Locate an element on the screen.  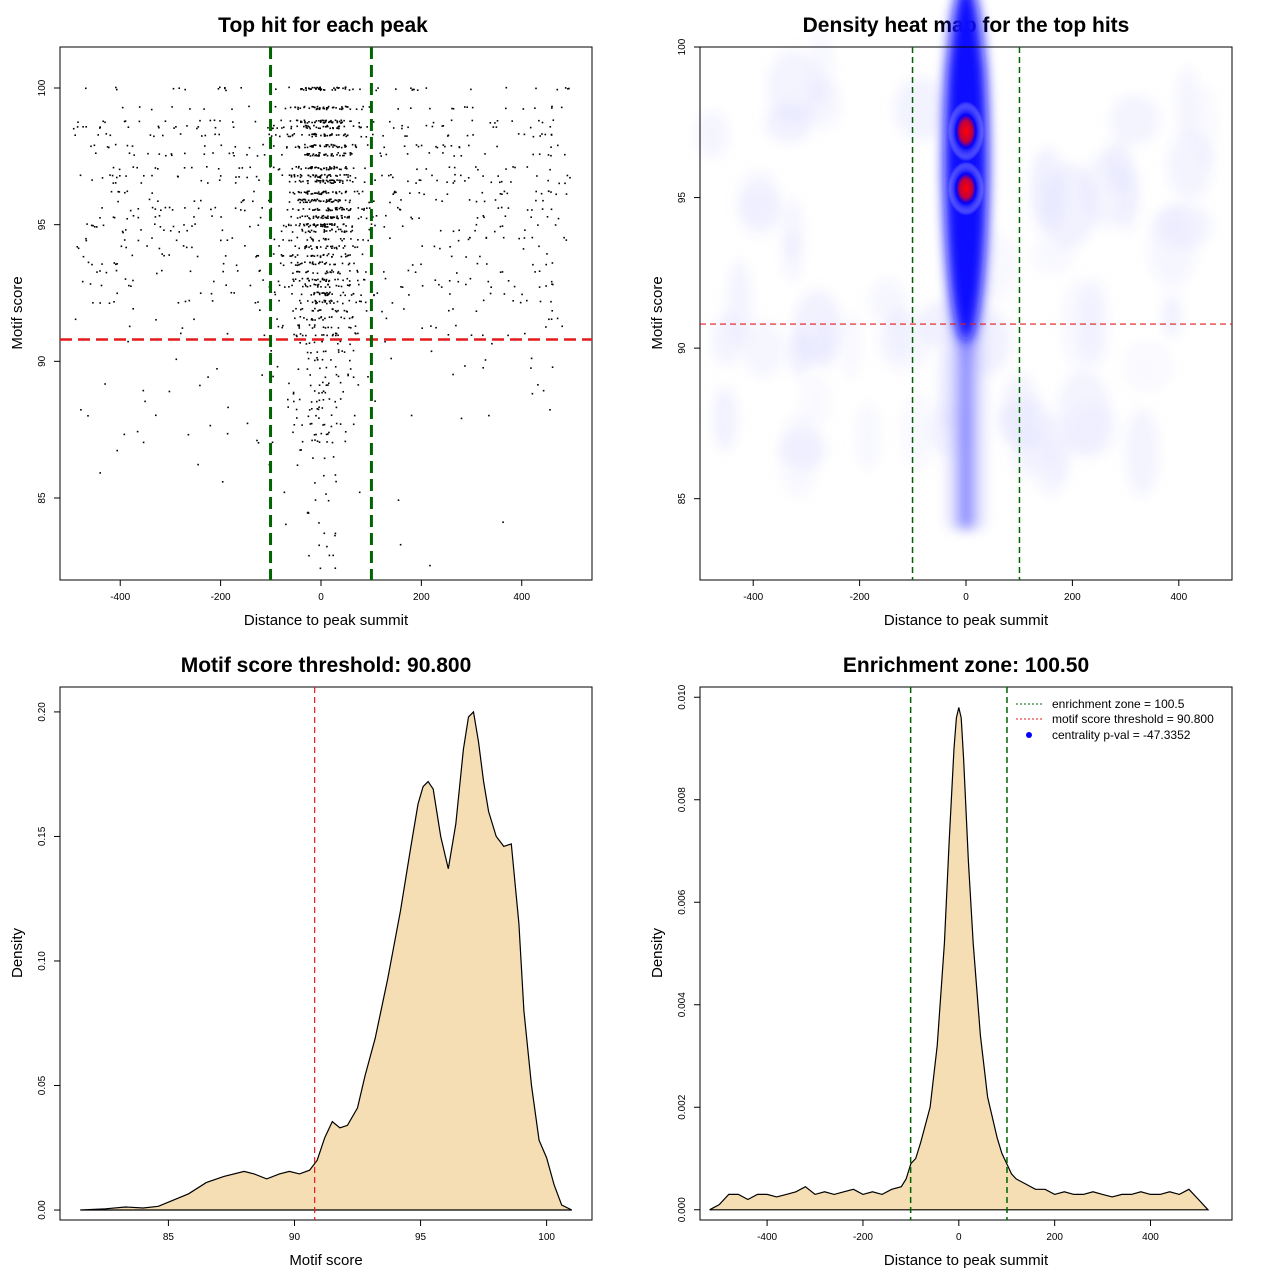
distance-ytick-label: 0.002 is located at coordinates (682, 1106).